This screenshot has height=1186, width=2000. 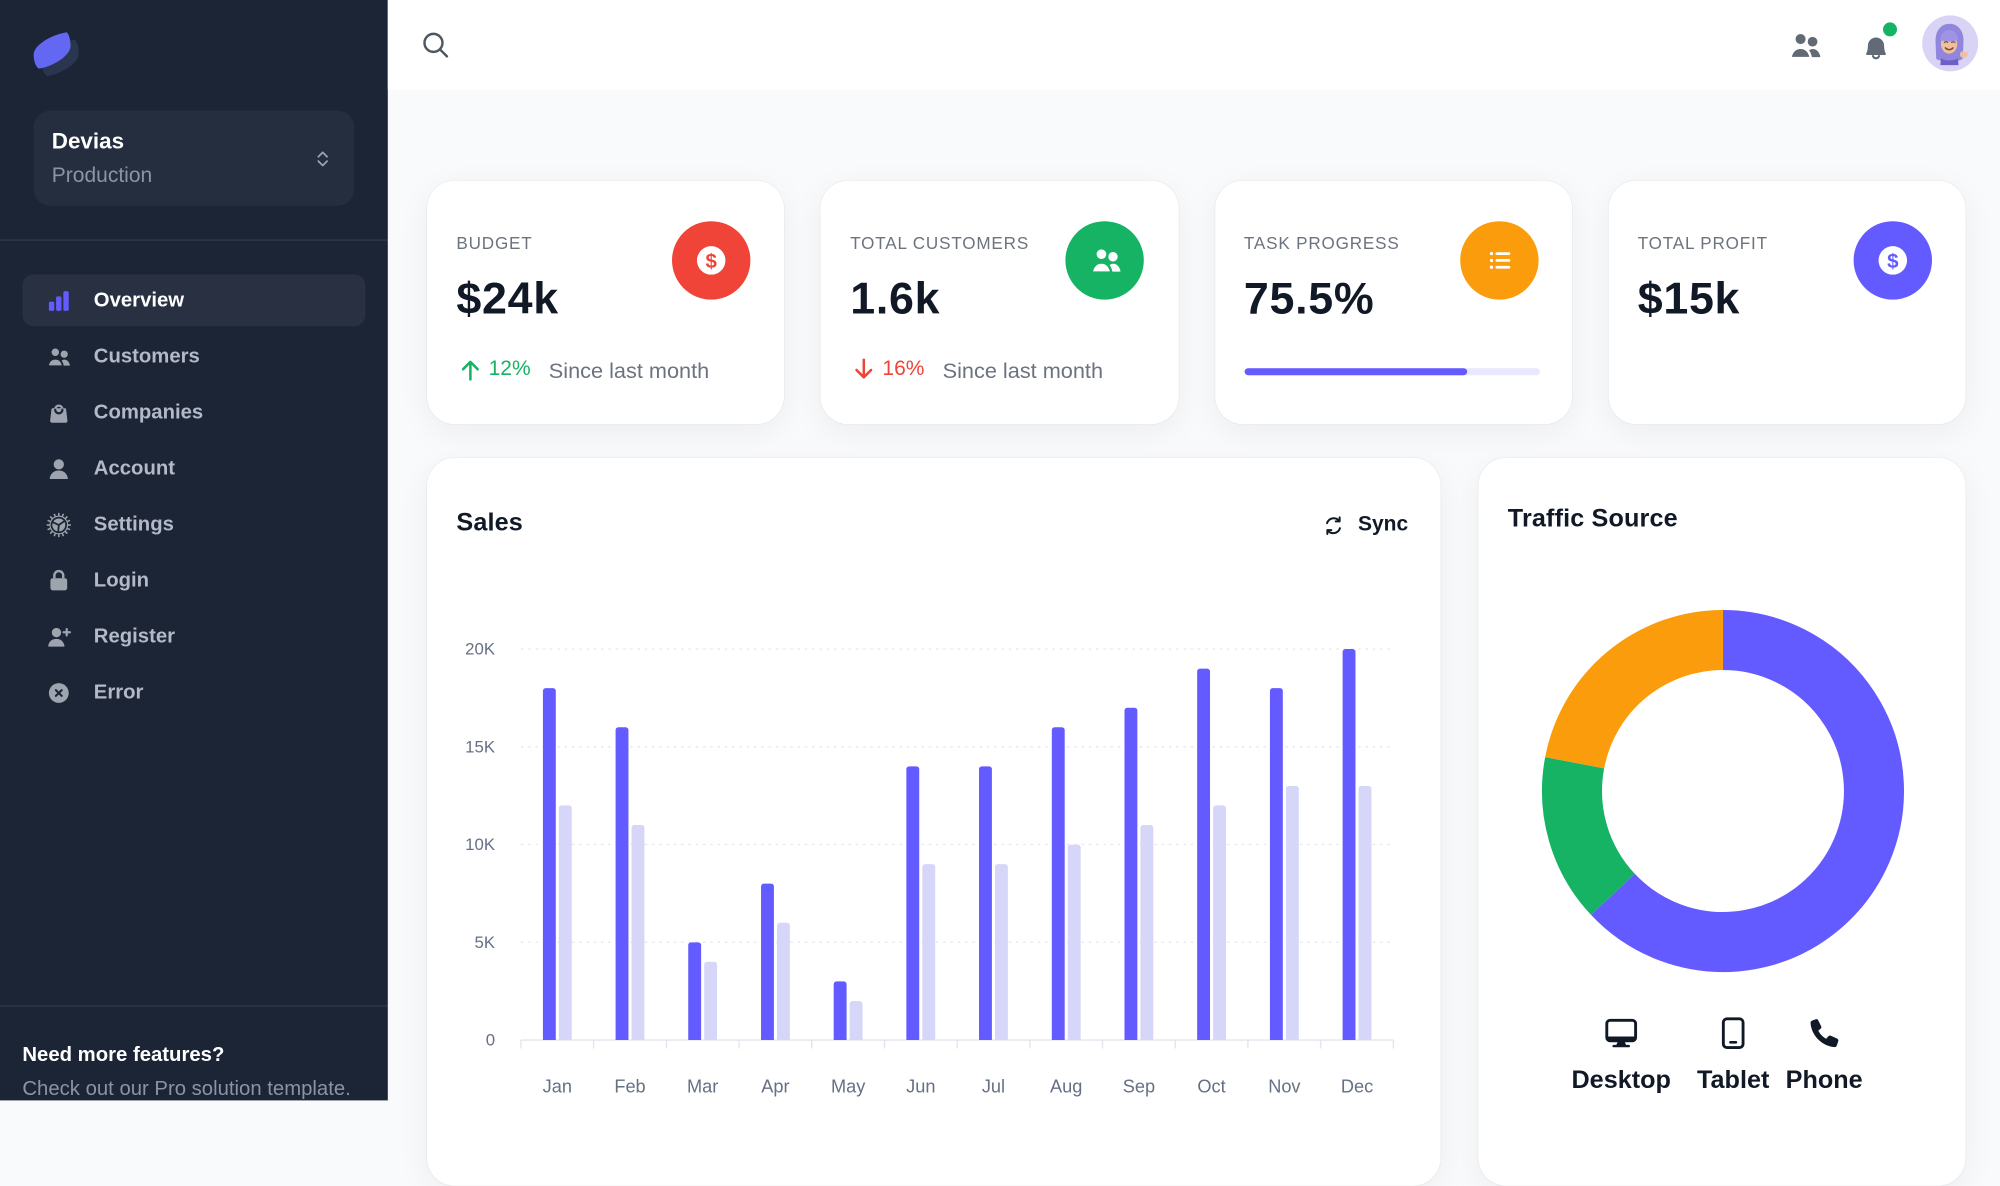 What do you see at coordinates (480, 746) in the screenshot?
I see `svg-text: 15K` at bounding box center [480, 746].